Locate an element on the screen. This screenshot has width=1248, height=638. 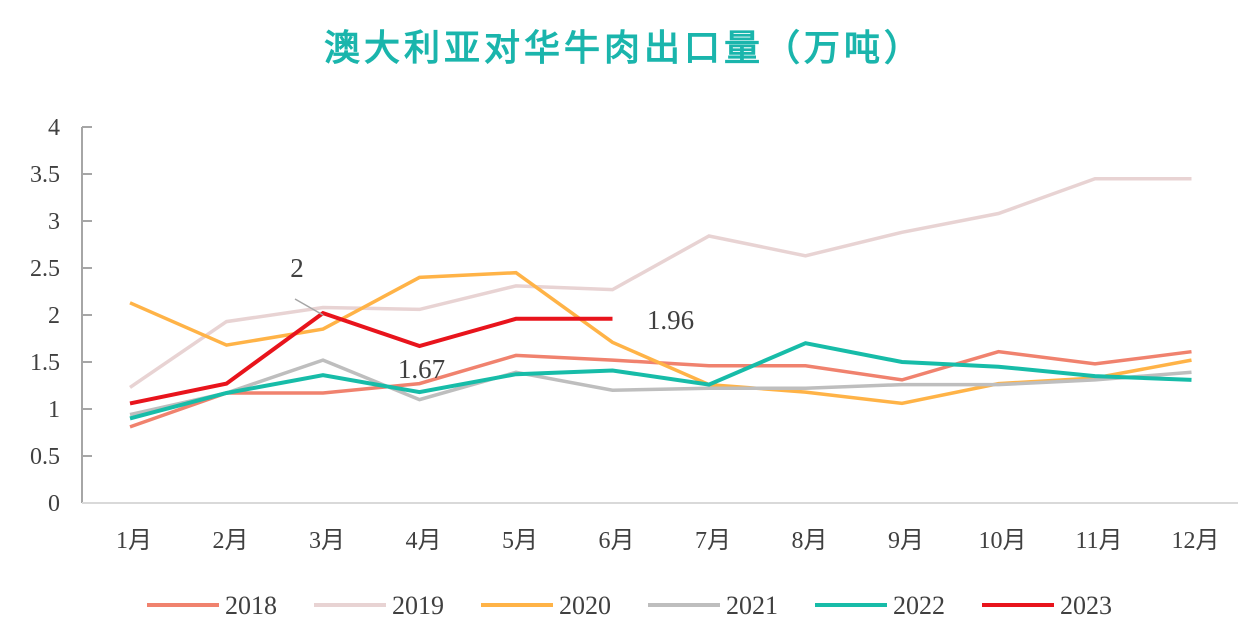
chart-title: 澳大利亚对华牛肉出口量（万吨） is located at coordinates (624, 48).